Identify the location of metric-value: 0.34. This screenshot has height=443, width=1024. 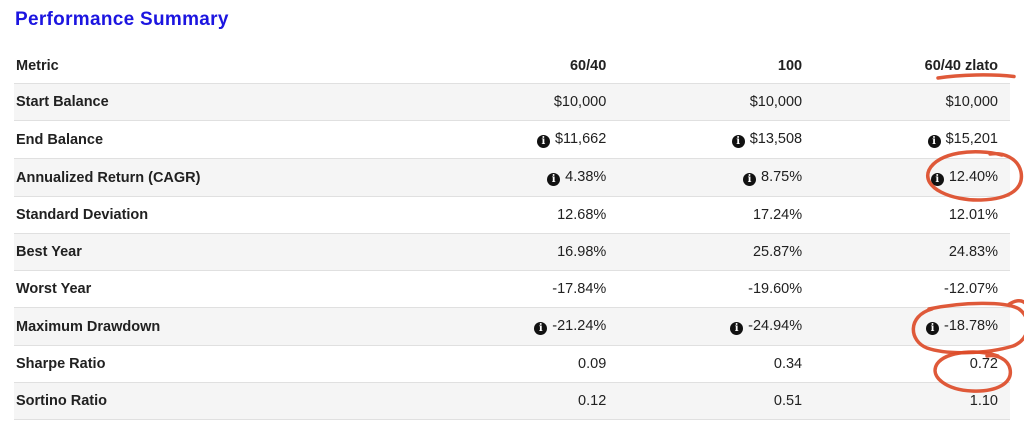
(716, 364).